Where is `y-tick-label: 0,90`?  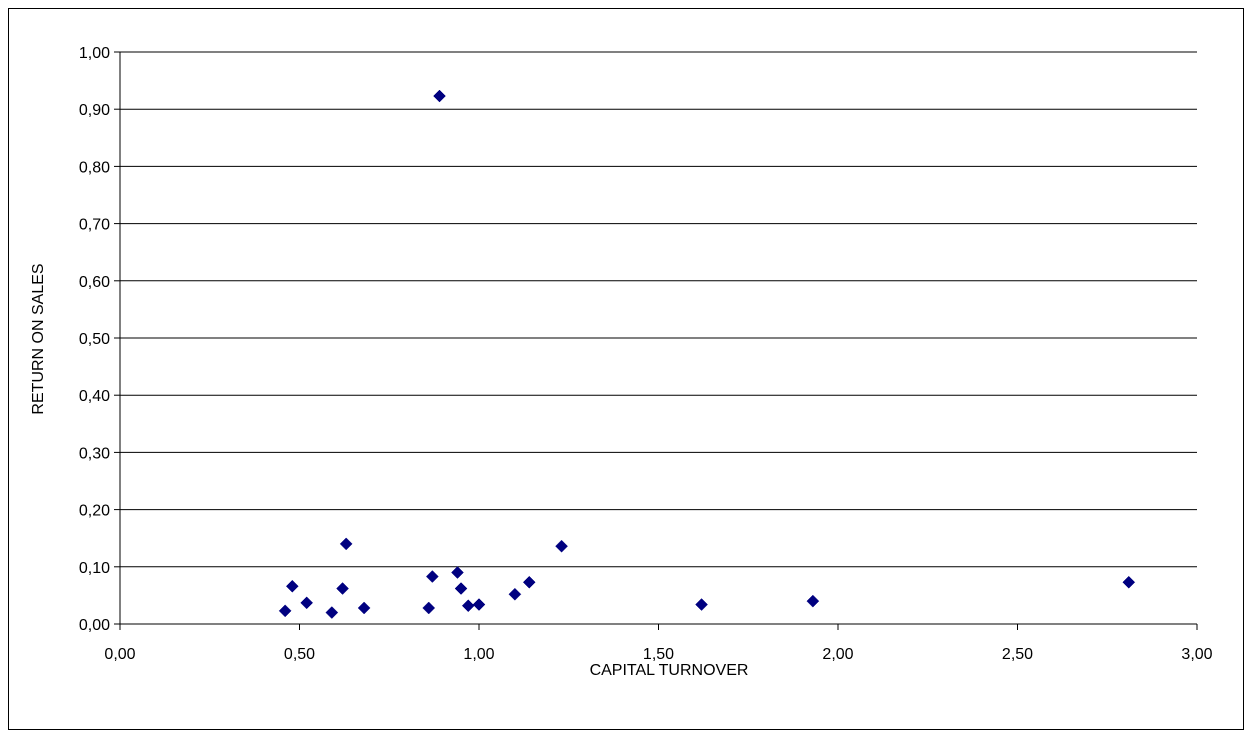 y-tick-label: 0,90 is located at coordinates (94, 110).